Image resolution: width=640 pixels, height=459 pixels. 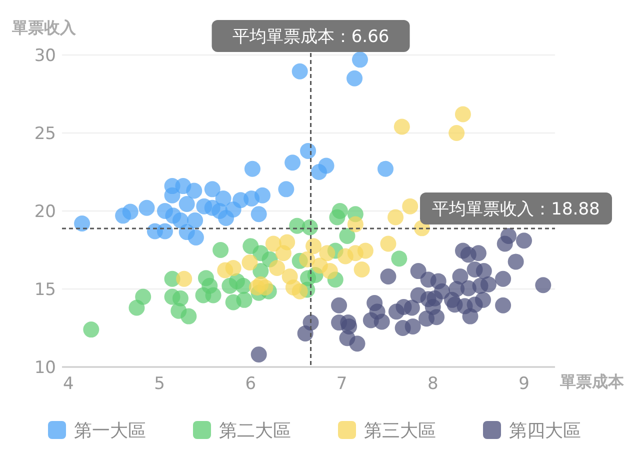 I want to click on legend-label: 第二大區, so click(x=255, y=431).